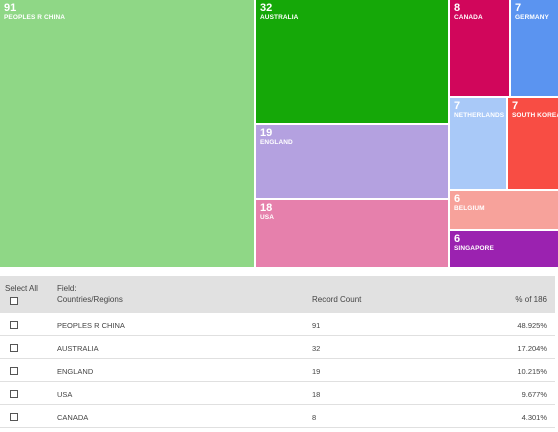 The image size is (558, 432). What do you see at coordinates (534, 417) in the screenshot?
I see `percent-cell: 4.301%` at bounding box center [534, 417].